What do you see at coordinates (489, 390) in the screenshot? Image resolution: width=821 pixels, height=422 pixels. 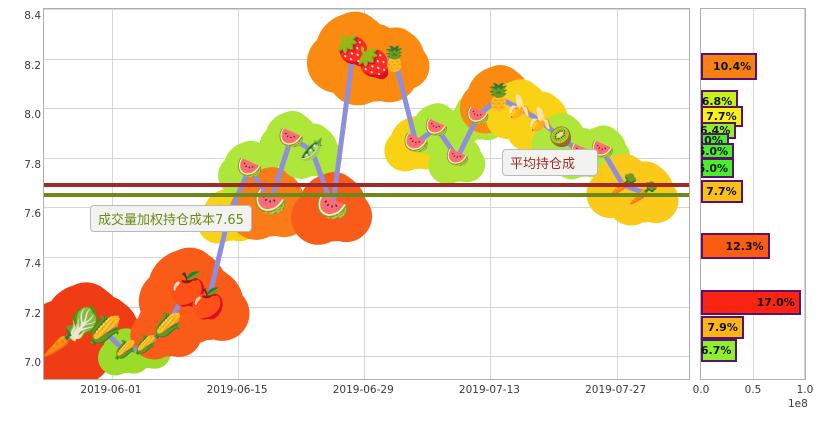 I see `x-axis-tick-label: 2019-07-13` at bounding box center [489, 390].